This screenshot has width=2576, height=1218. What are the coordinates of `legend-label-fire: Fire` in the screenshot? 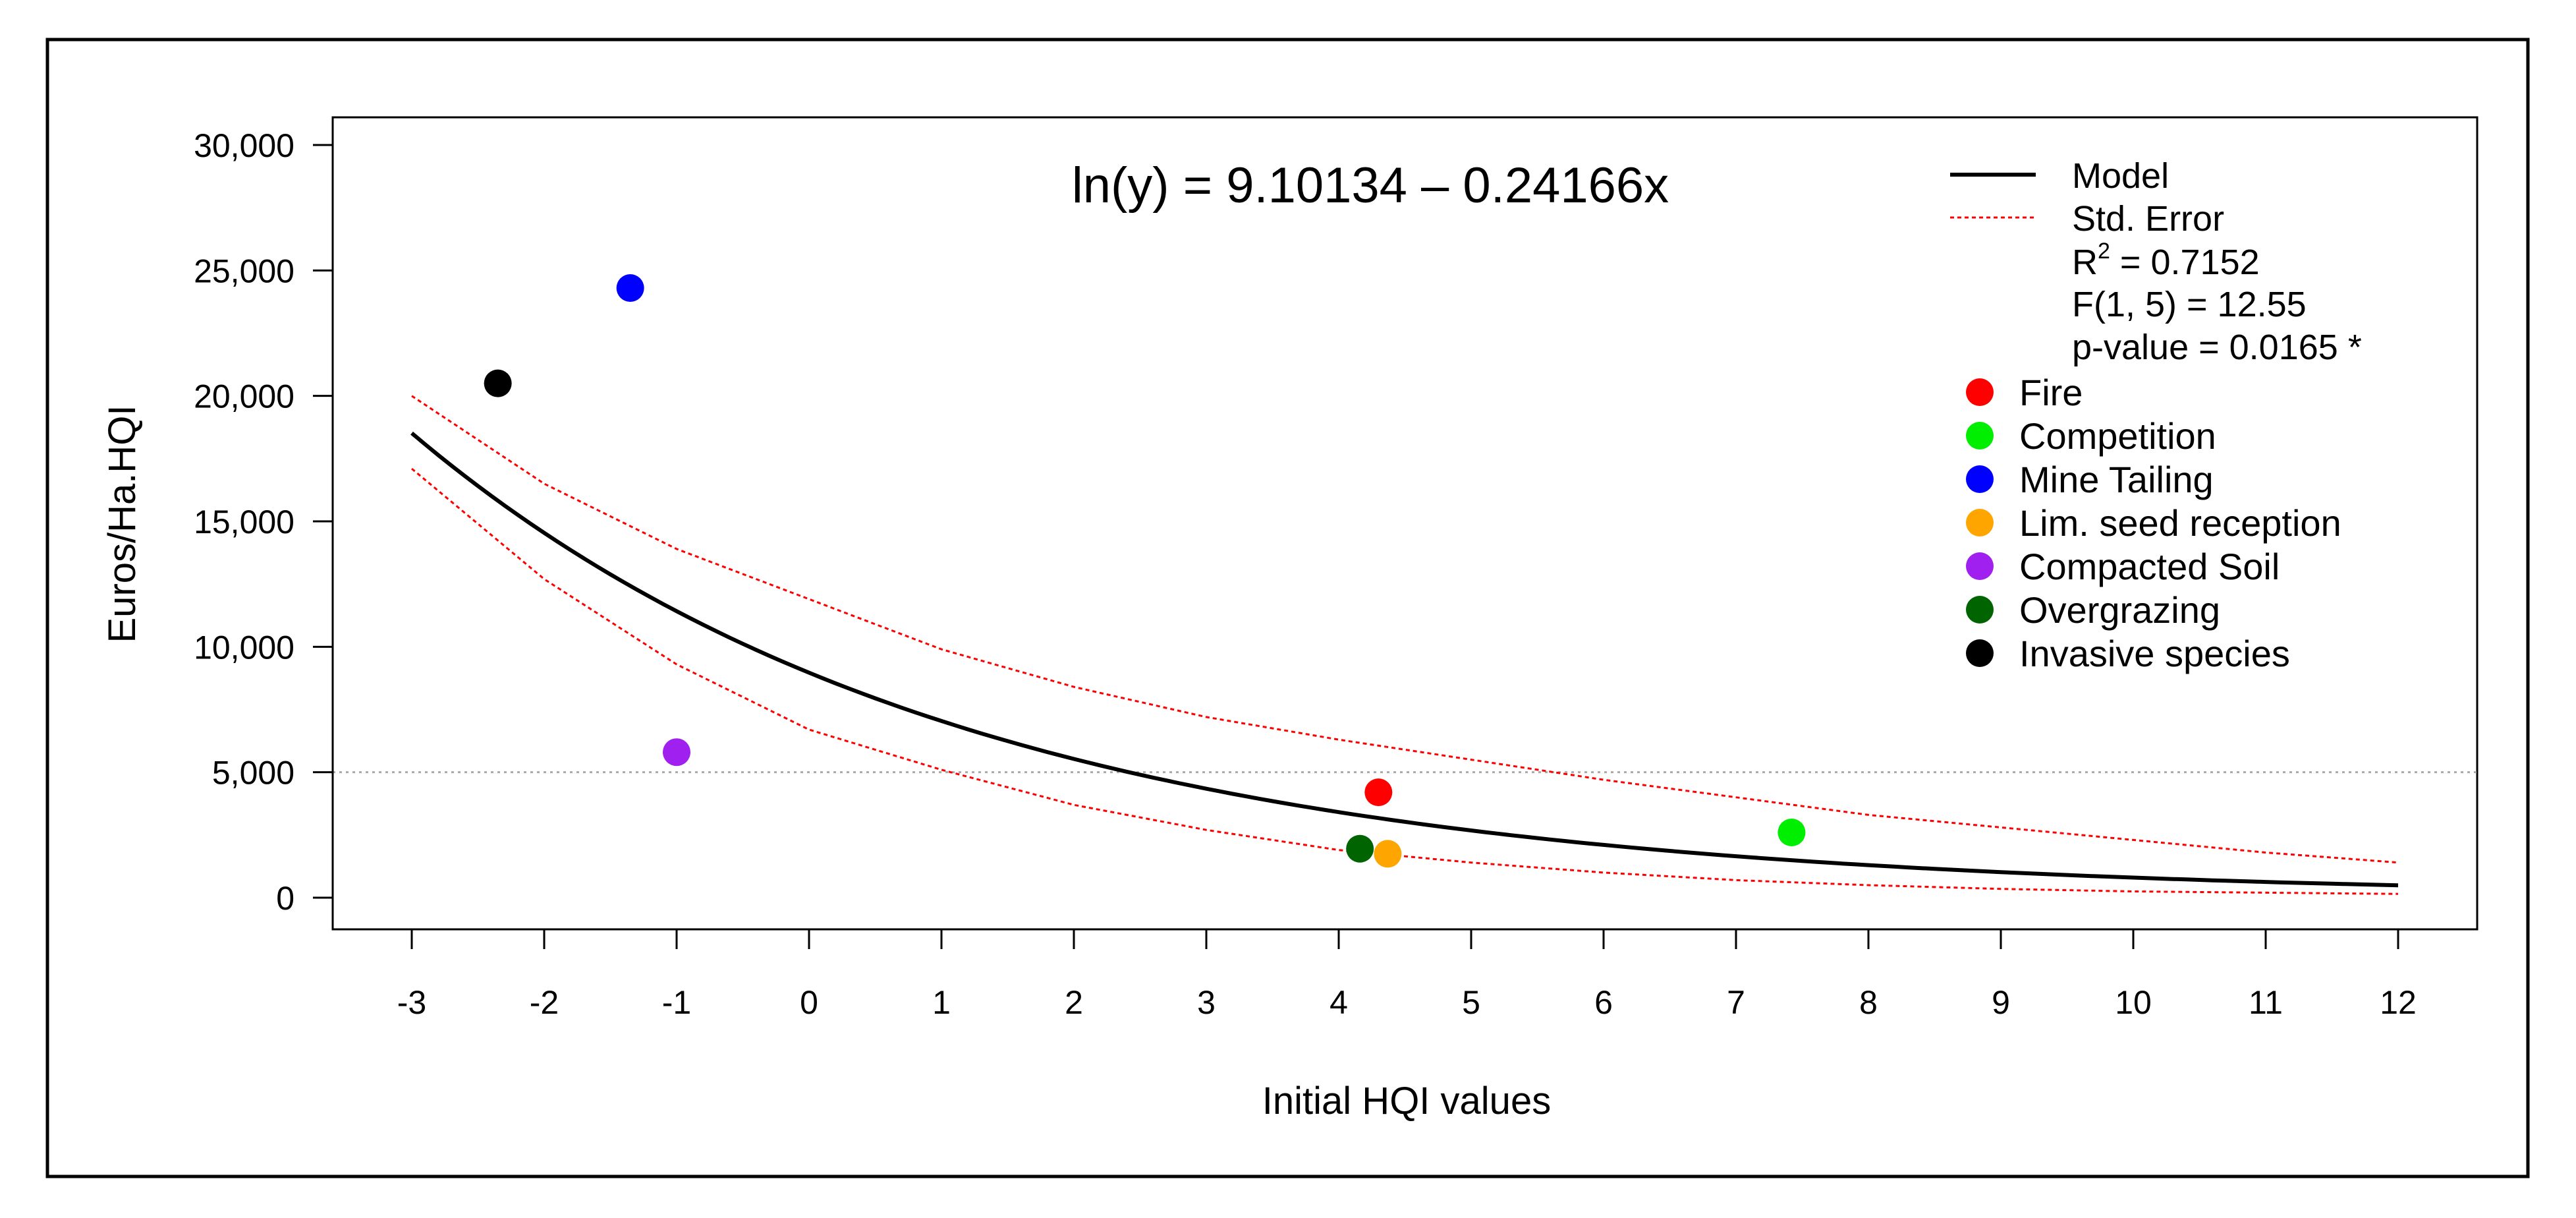 It's located at (2051, 392).